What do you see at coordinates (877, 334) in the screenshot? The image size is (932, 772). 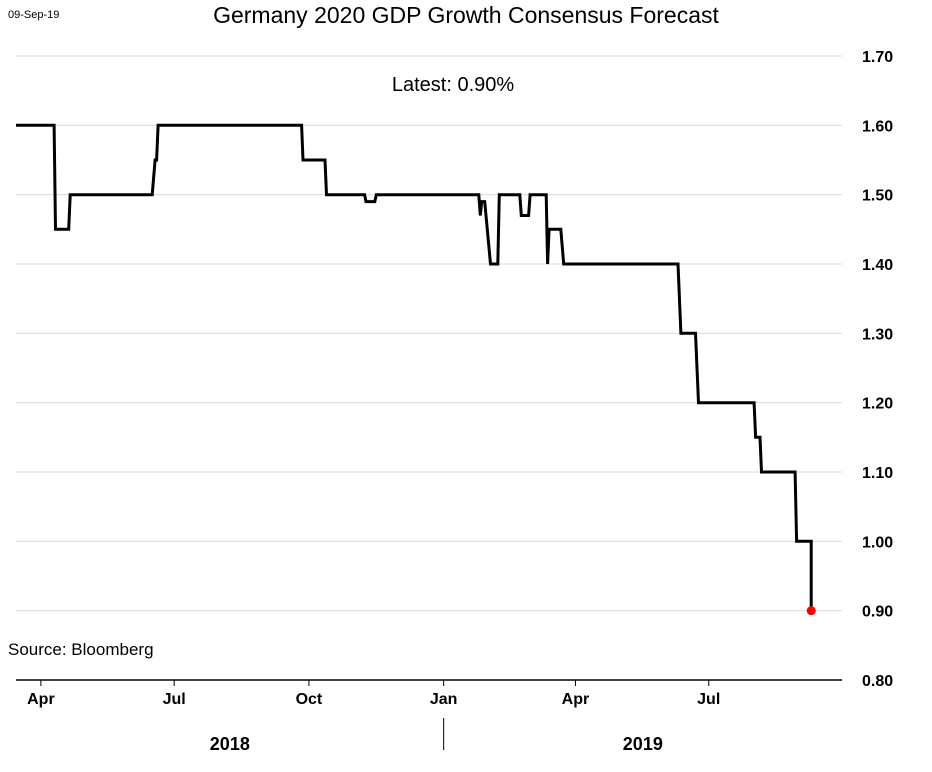 I see `y-tick-label: 1.30` at bounding box center [877, 334].